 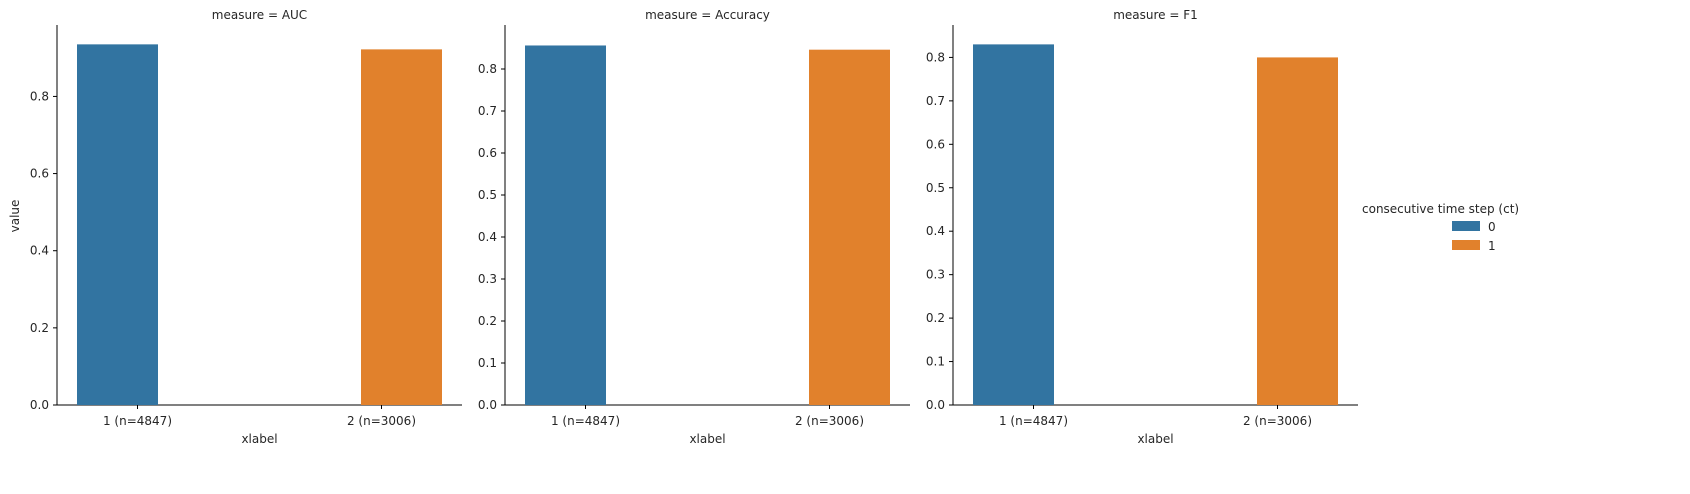 What do you see at coordinates (707, 15) in the screenshot?
I see `panel-title: measure = Accuracy` at bounding box center [707, 15].